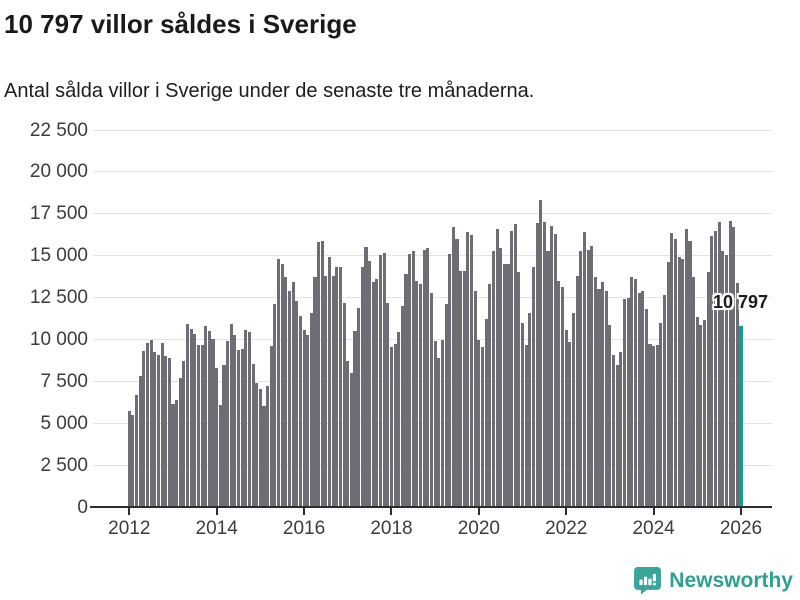 Image resolution: width=800 pixels, height=600 pixels. I want to click on newsworthy-logo: Newsworthy, so click(713, 580).